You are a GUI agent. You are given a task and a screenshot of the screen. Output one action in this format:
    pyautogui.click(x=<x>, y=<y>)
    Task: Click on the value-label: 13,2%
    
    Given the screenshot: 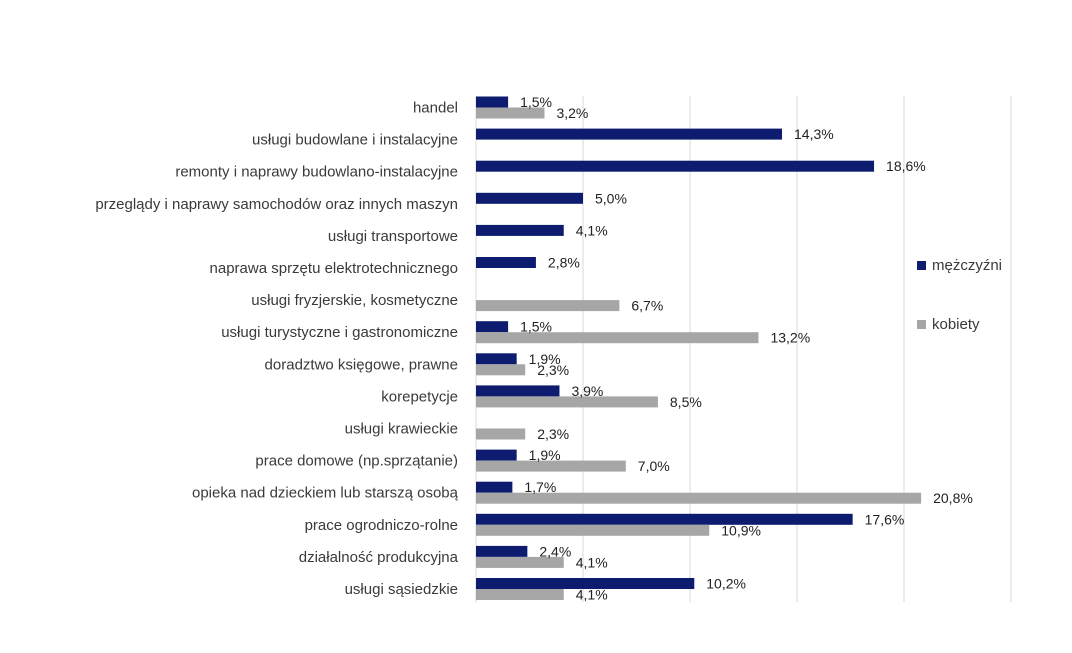 What is the action you would take?
    pyautogui.click(x=790, y=338)
    